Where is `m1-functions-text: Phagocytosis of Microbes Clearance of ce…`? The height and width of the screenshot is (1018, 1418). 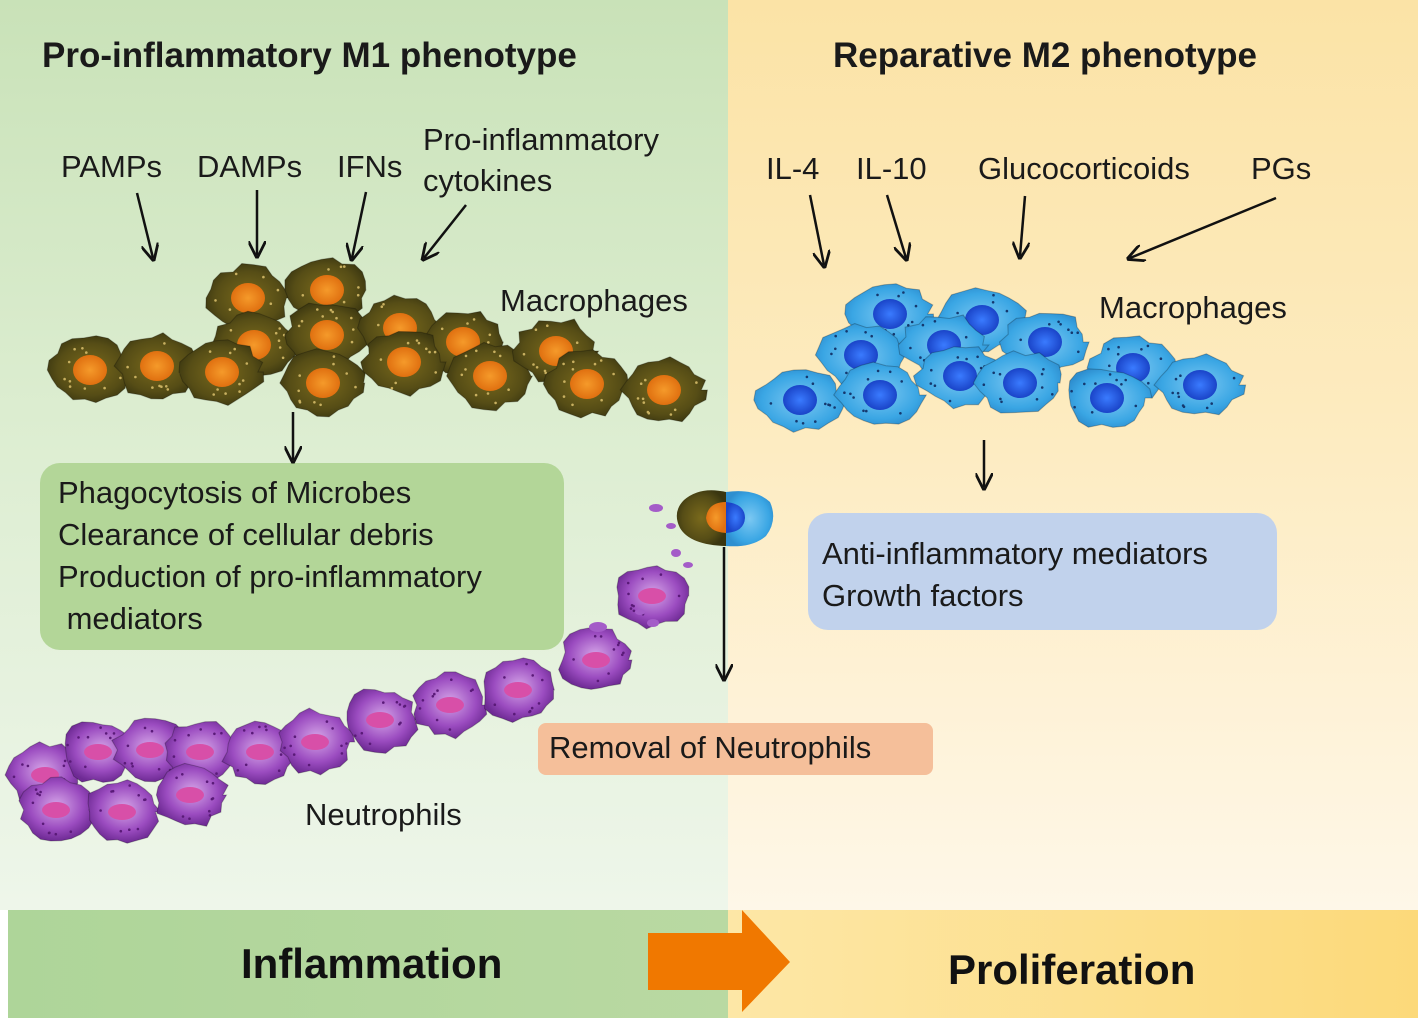 m1-functions-text: Phagocytosis of Microbes Clearance of ce… is located at coordinates (270, 556).